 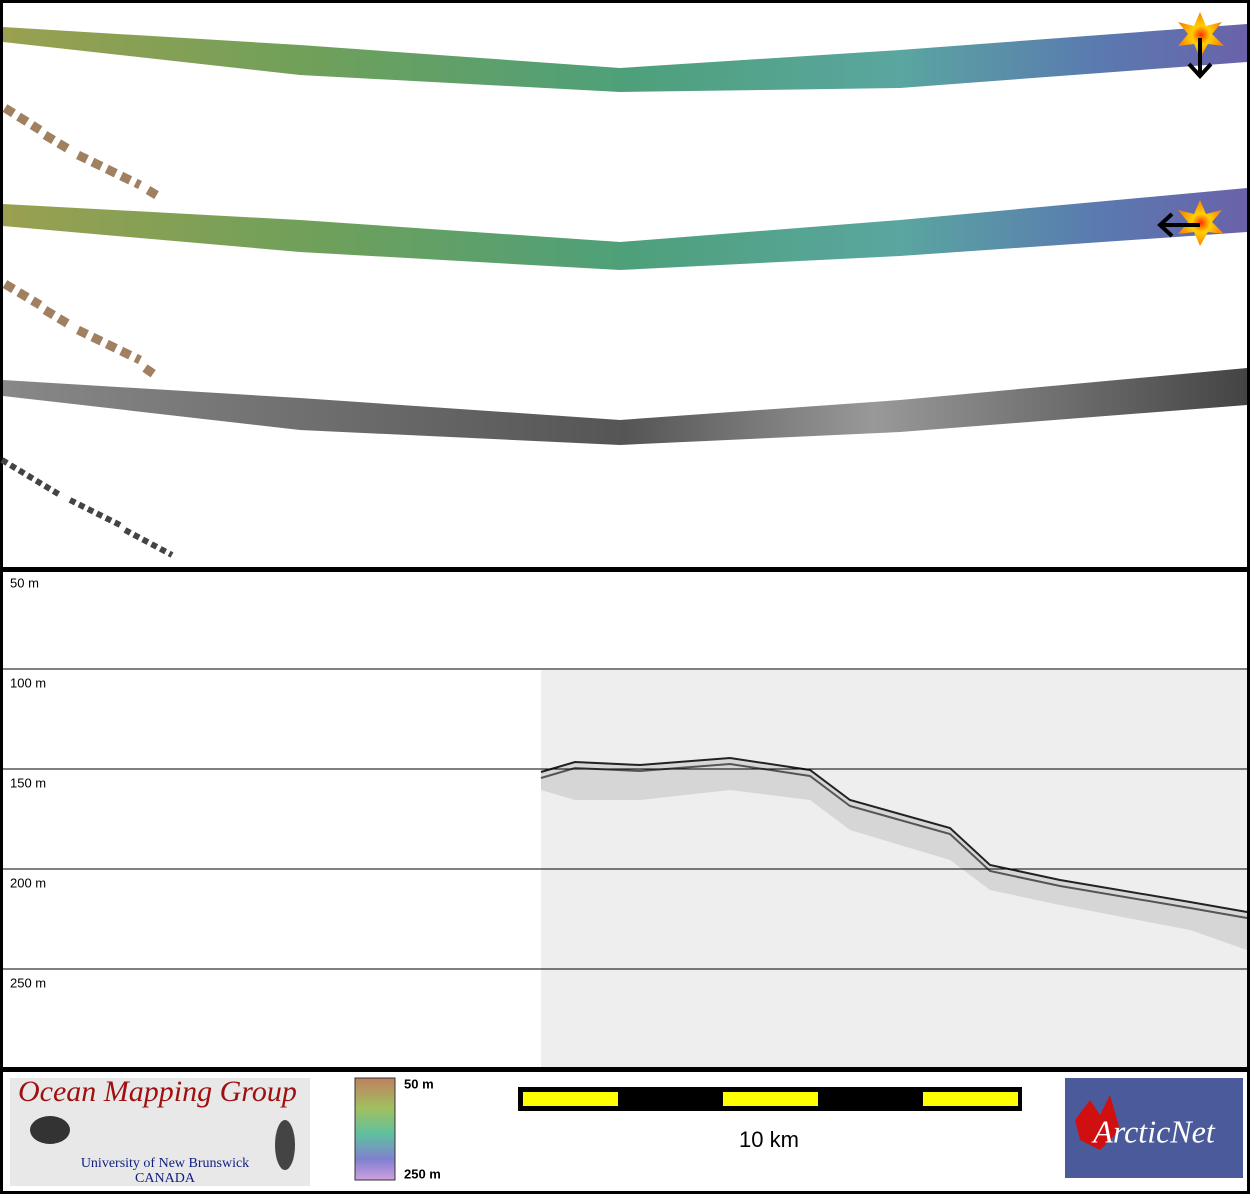 What do you see at coordinates (769, 1139) in the screenshot?
I see `scale-label: 10 km` at bounding box center [769, 1139].